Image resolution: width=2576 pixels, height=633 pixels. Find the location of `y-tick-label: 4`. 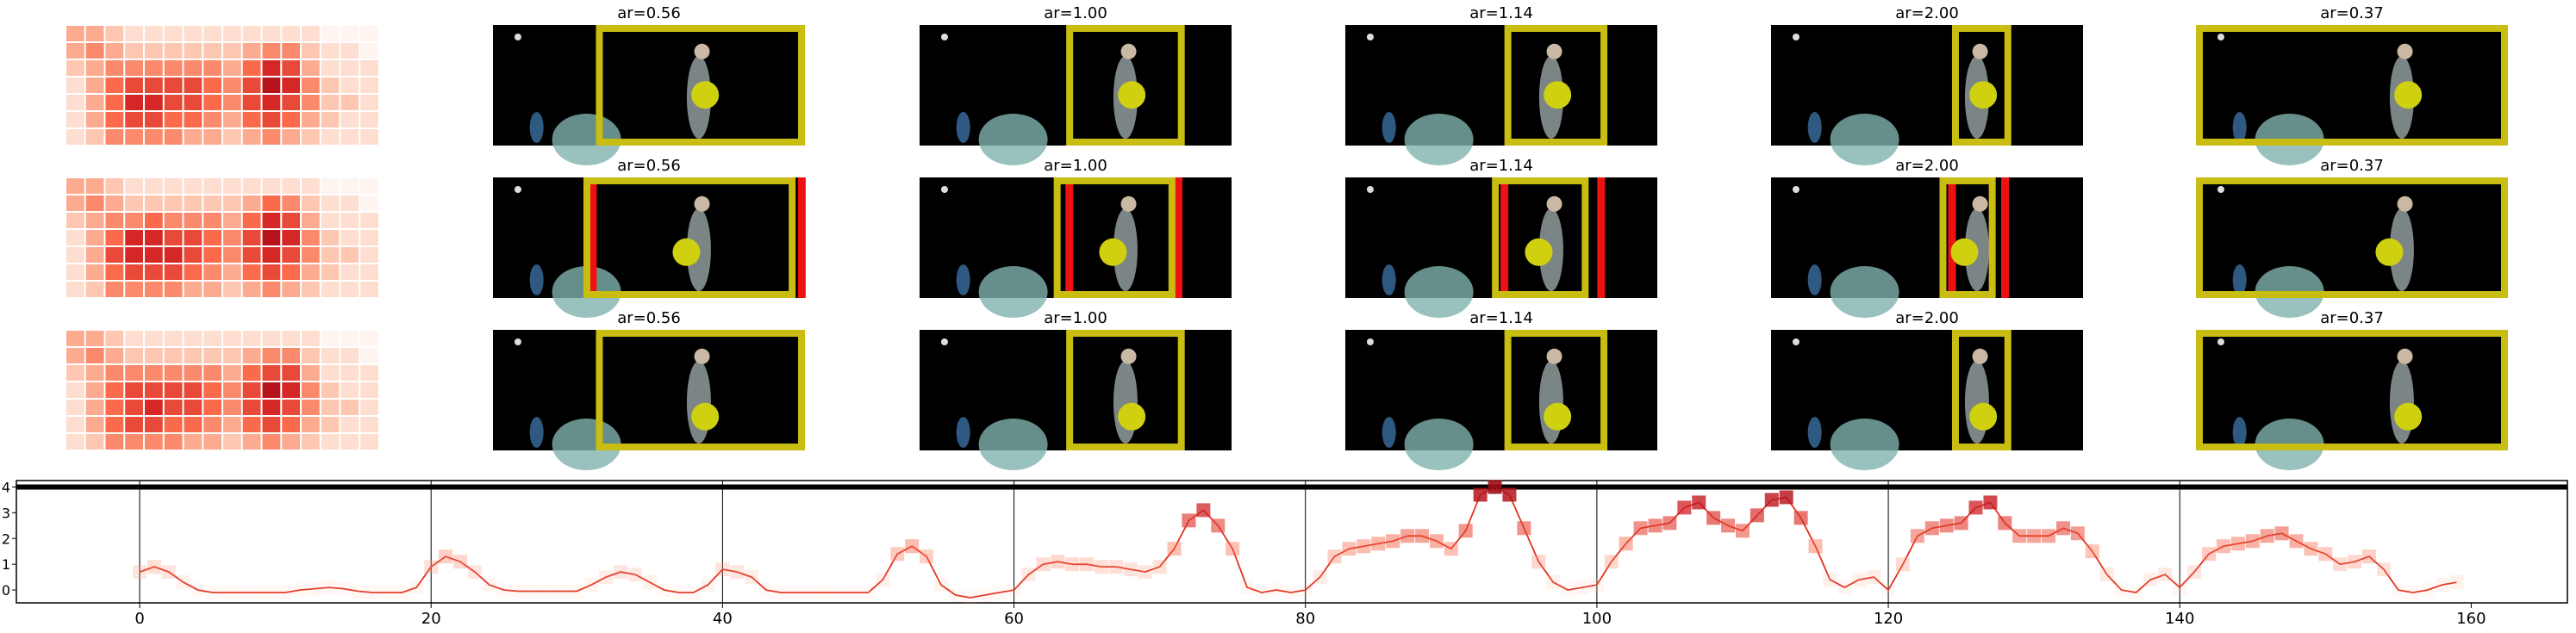

y-tick-label: 4 is located at coordinates (6, 487).